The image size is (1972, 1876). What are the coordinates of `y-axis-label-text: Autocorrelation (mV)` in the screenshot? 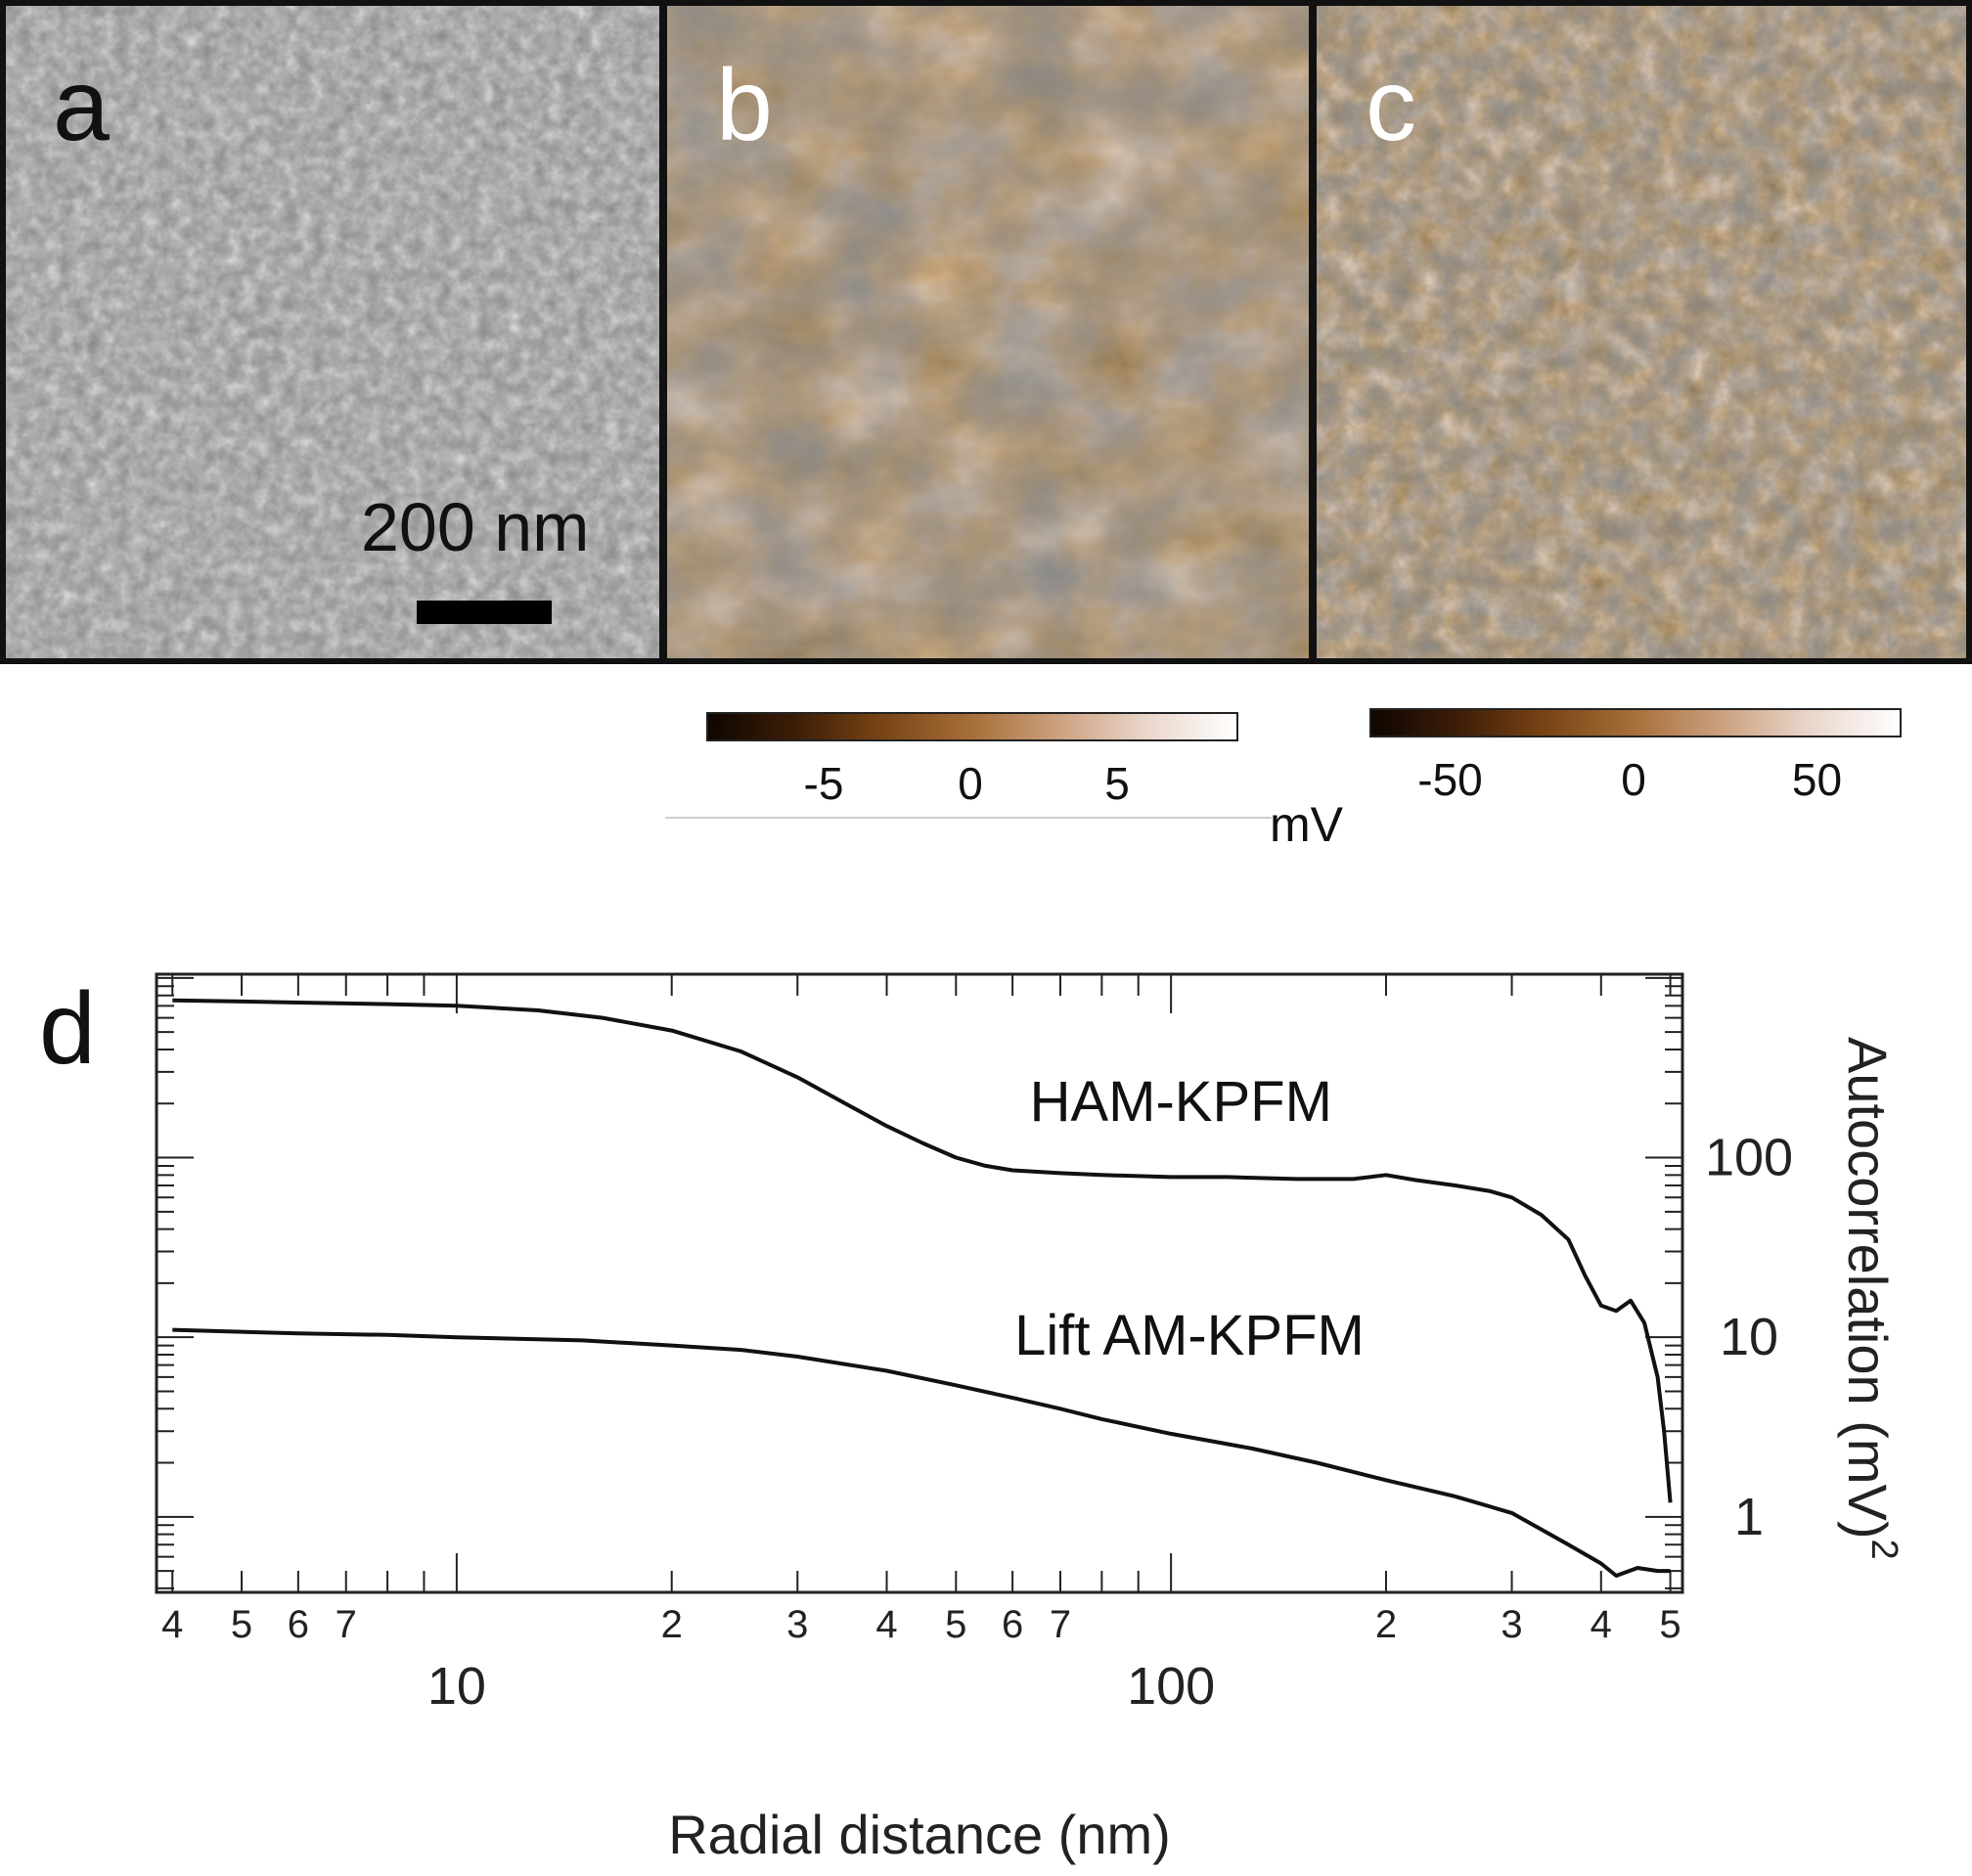 It's located at (1868, 1288).